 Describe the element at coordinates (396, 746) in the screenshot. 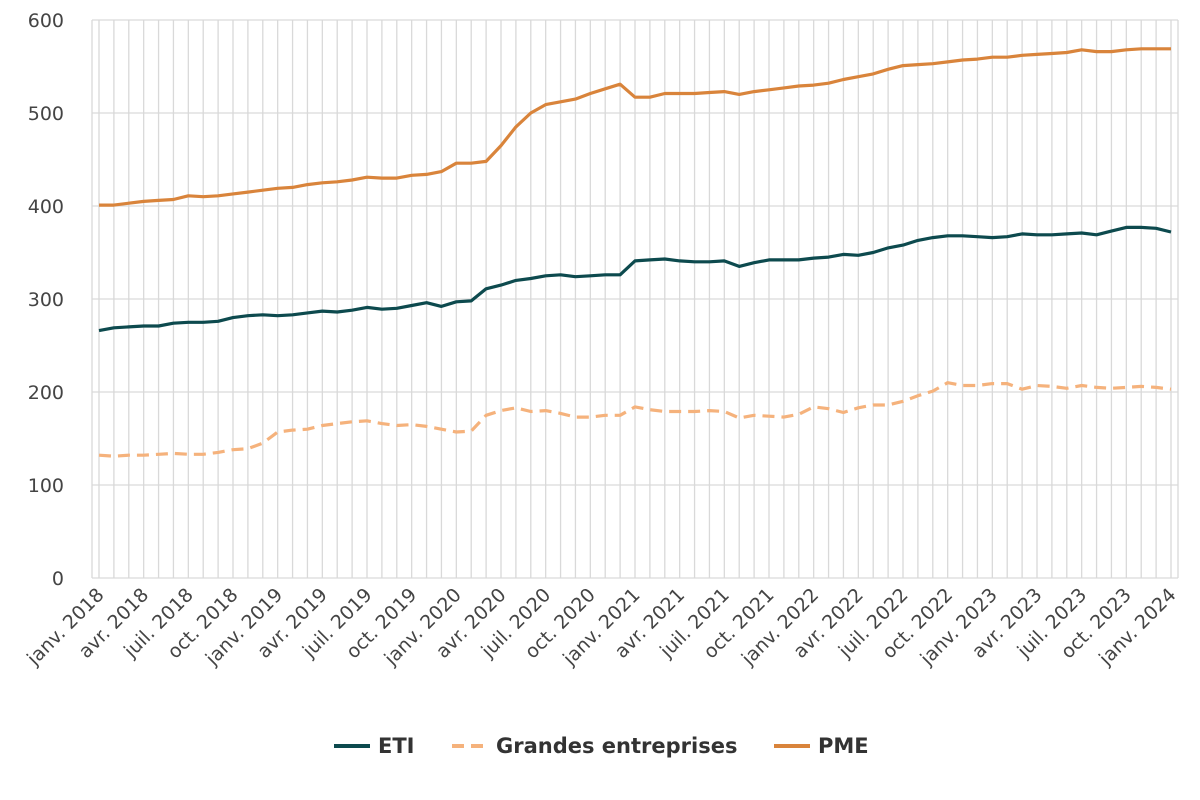

I see `legend-label: ETI` at that location.